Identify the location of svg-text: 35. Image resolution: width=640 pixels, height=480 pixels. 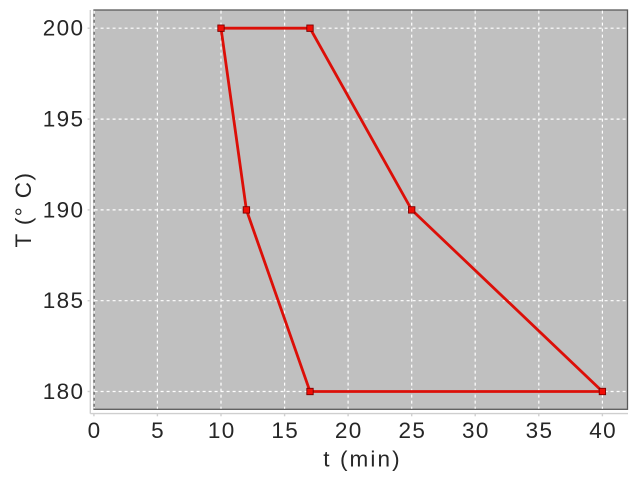
(540, 430).